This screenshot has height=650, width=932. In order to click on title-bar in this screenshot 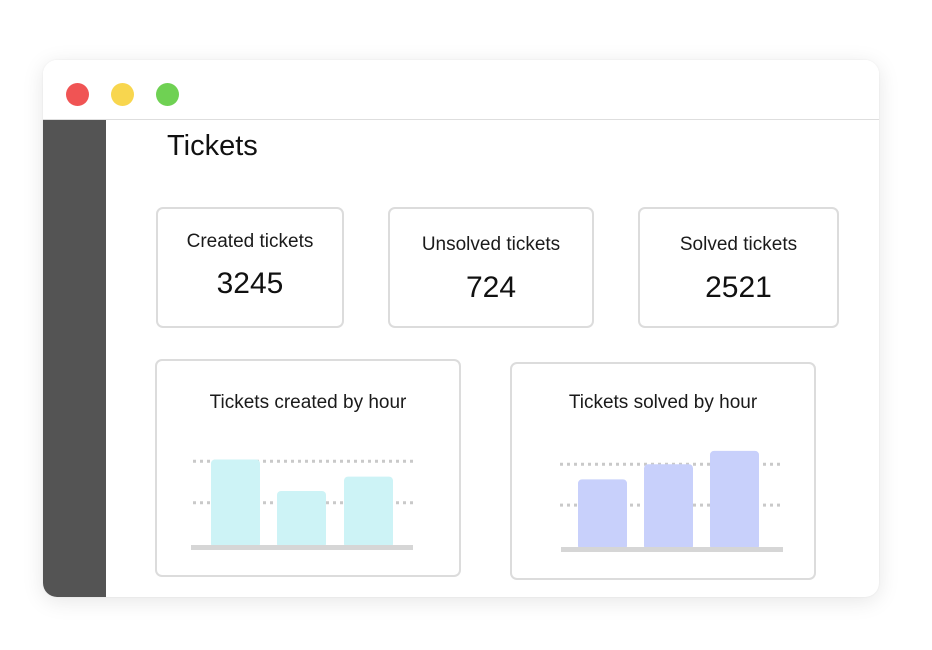, I will do `click(461, 90)`.